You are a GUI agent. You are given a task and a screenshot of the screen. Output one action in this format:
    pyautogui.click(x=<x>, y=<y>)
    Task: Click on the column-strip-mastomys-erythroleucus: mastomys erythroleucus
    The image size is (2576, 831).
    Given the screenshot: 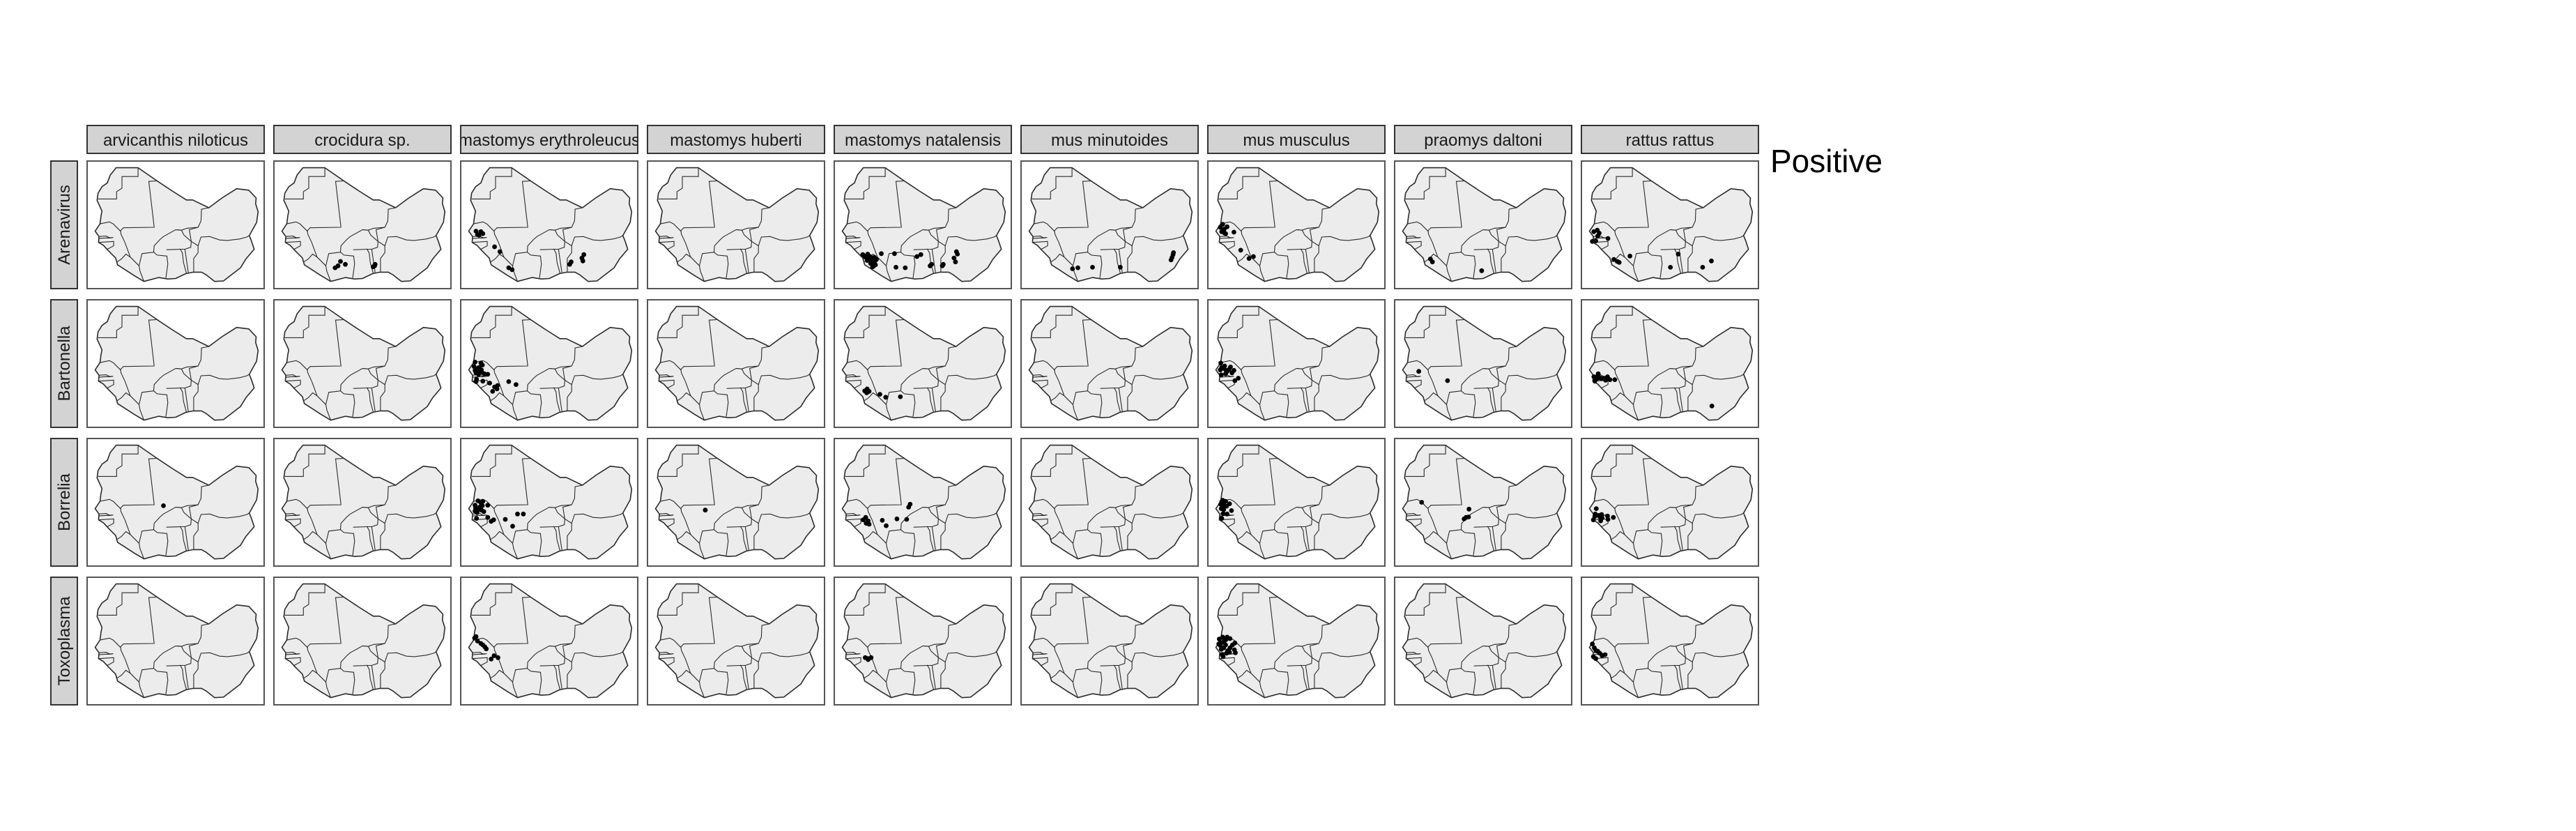 What is the action you would take?
    pyautogui.click(x=549, y=139)
    